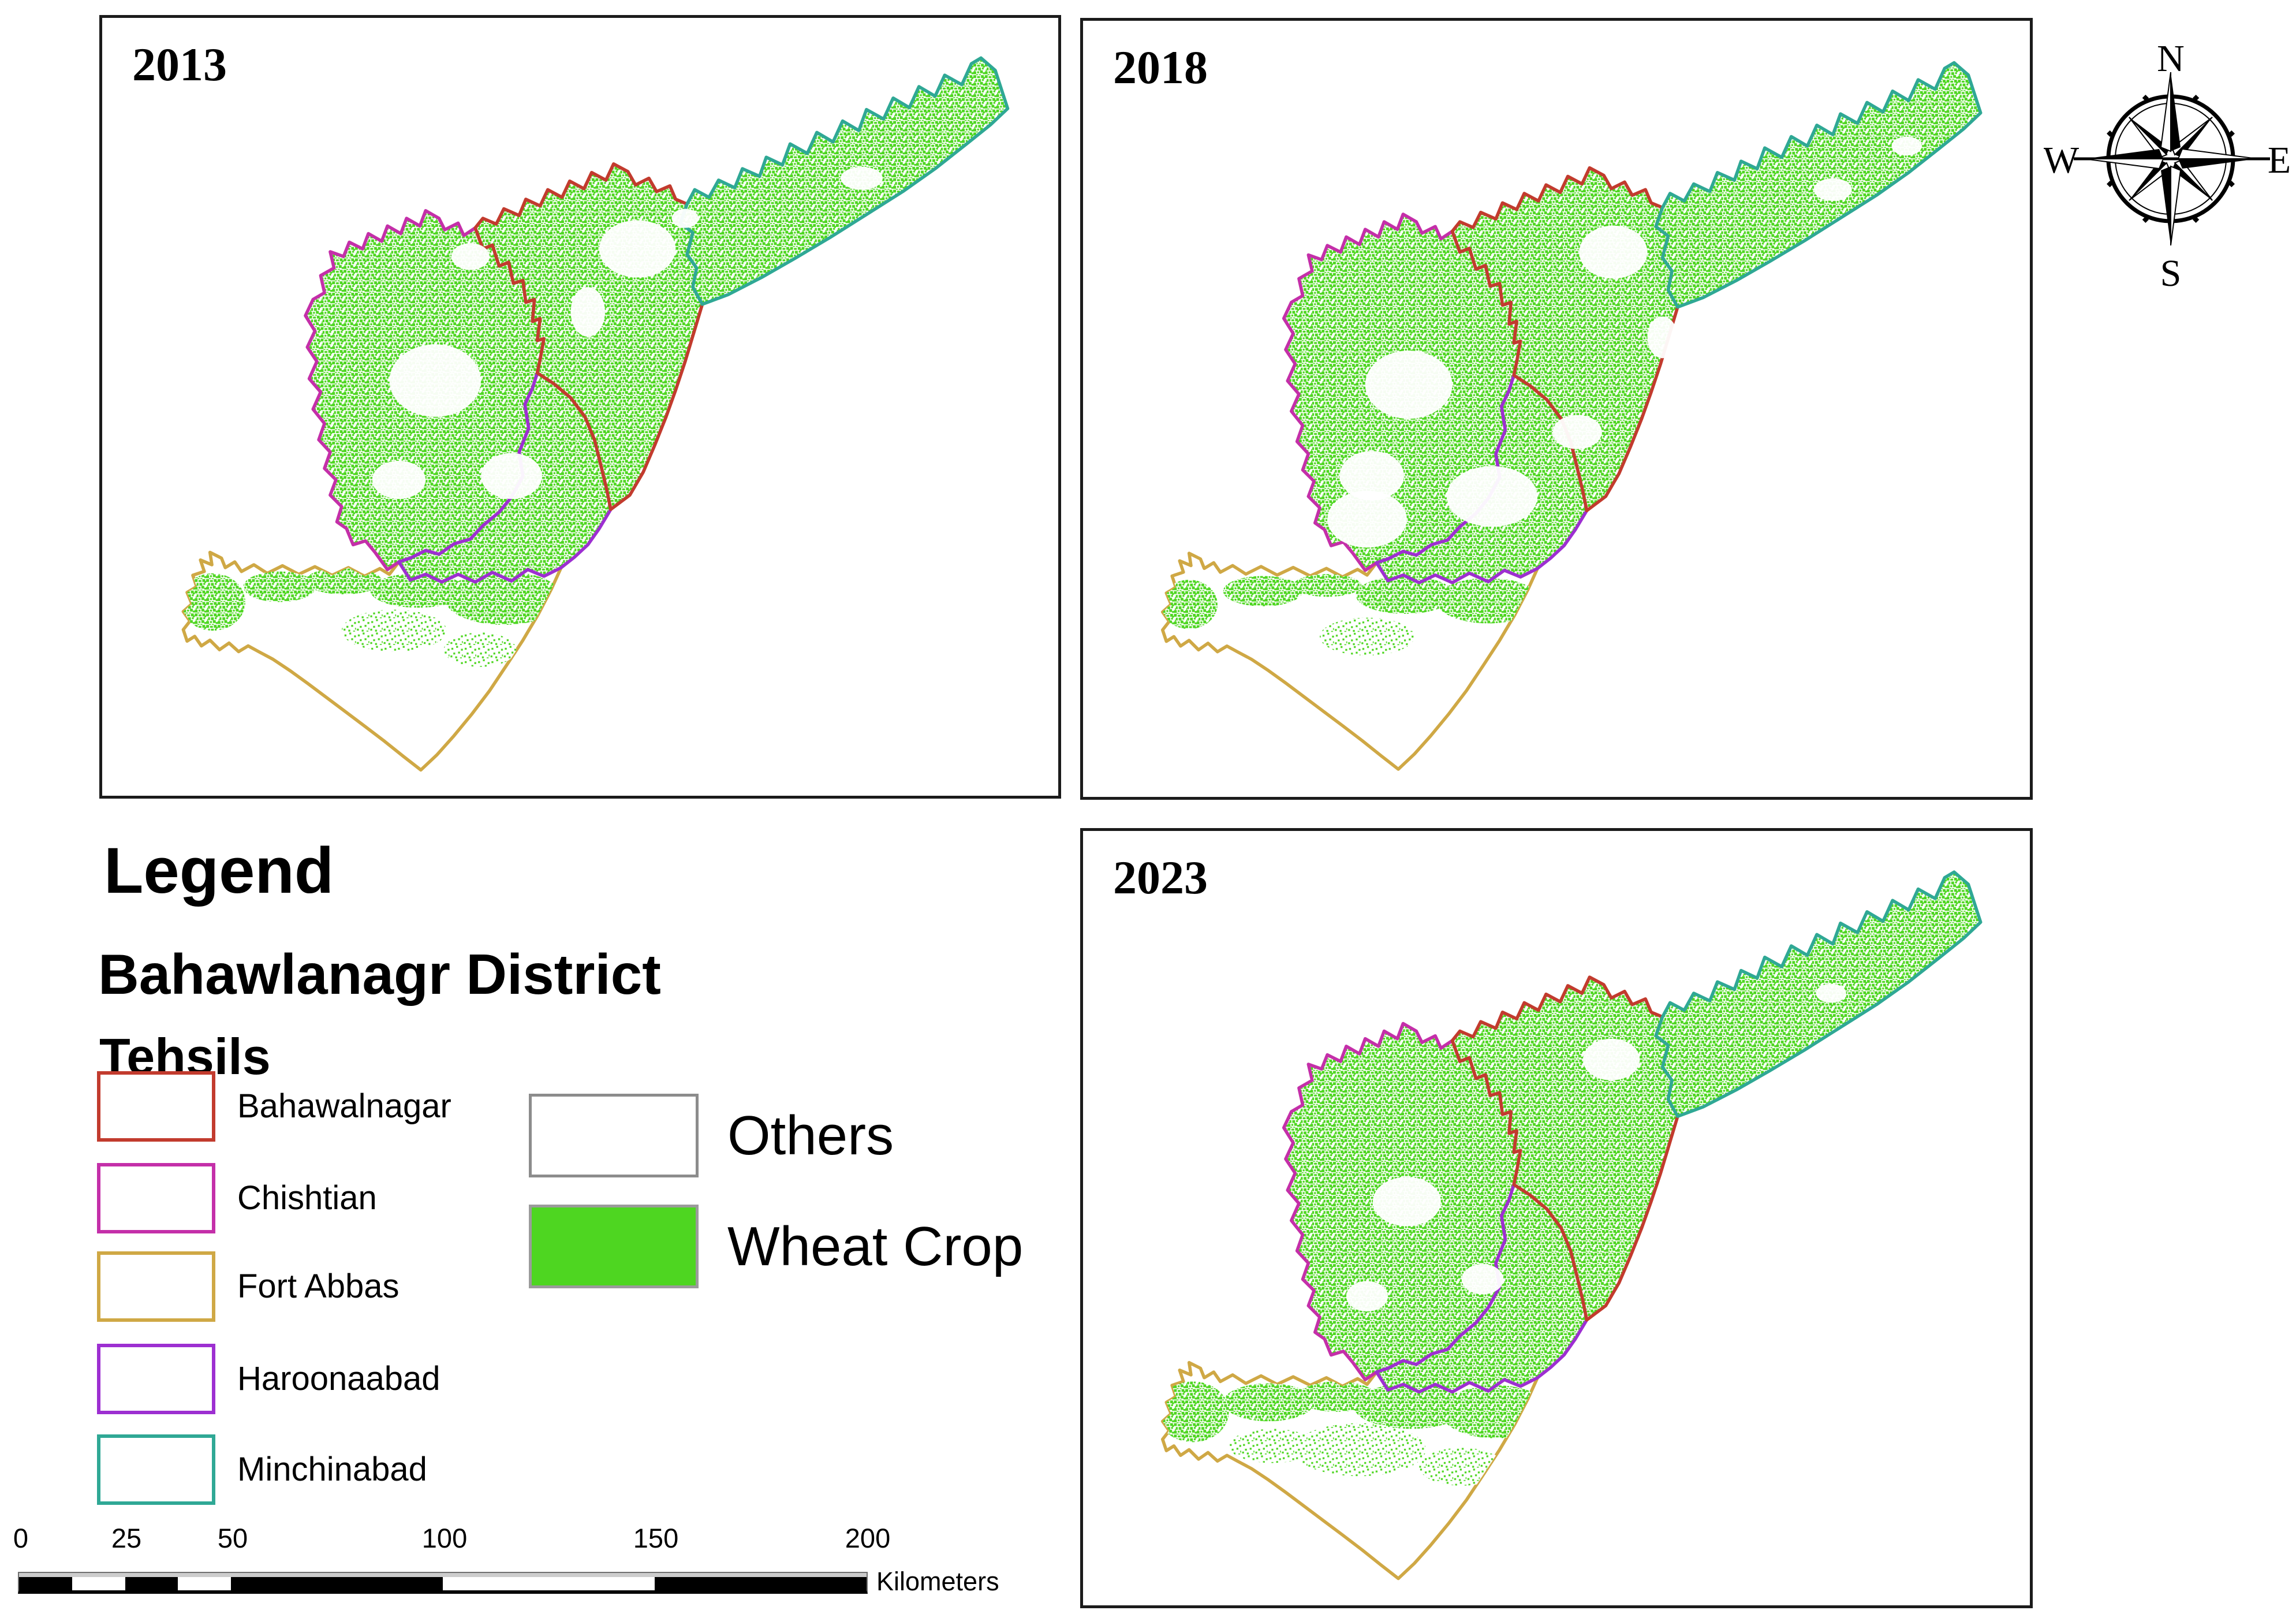 This screenshot has height=1614, width=2296. What do you see at coordinates (179, 64) in the screenshot?
I see `map-year-label: 2013` at bounding box center [179, 64].